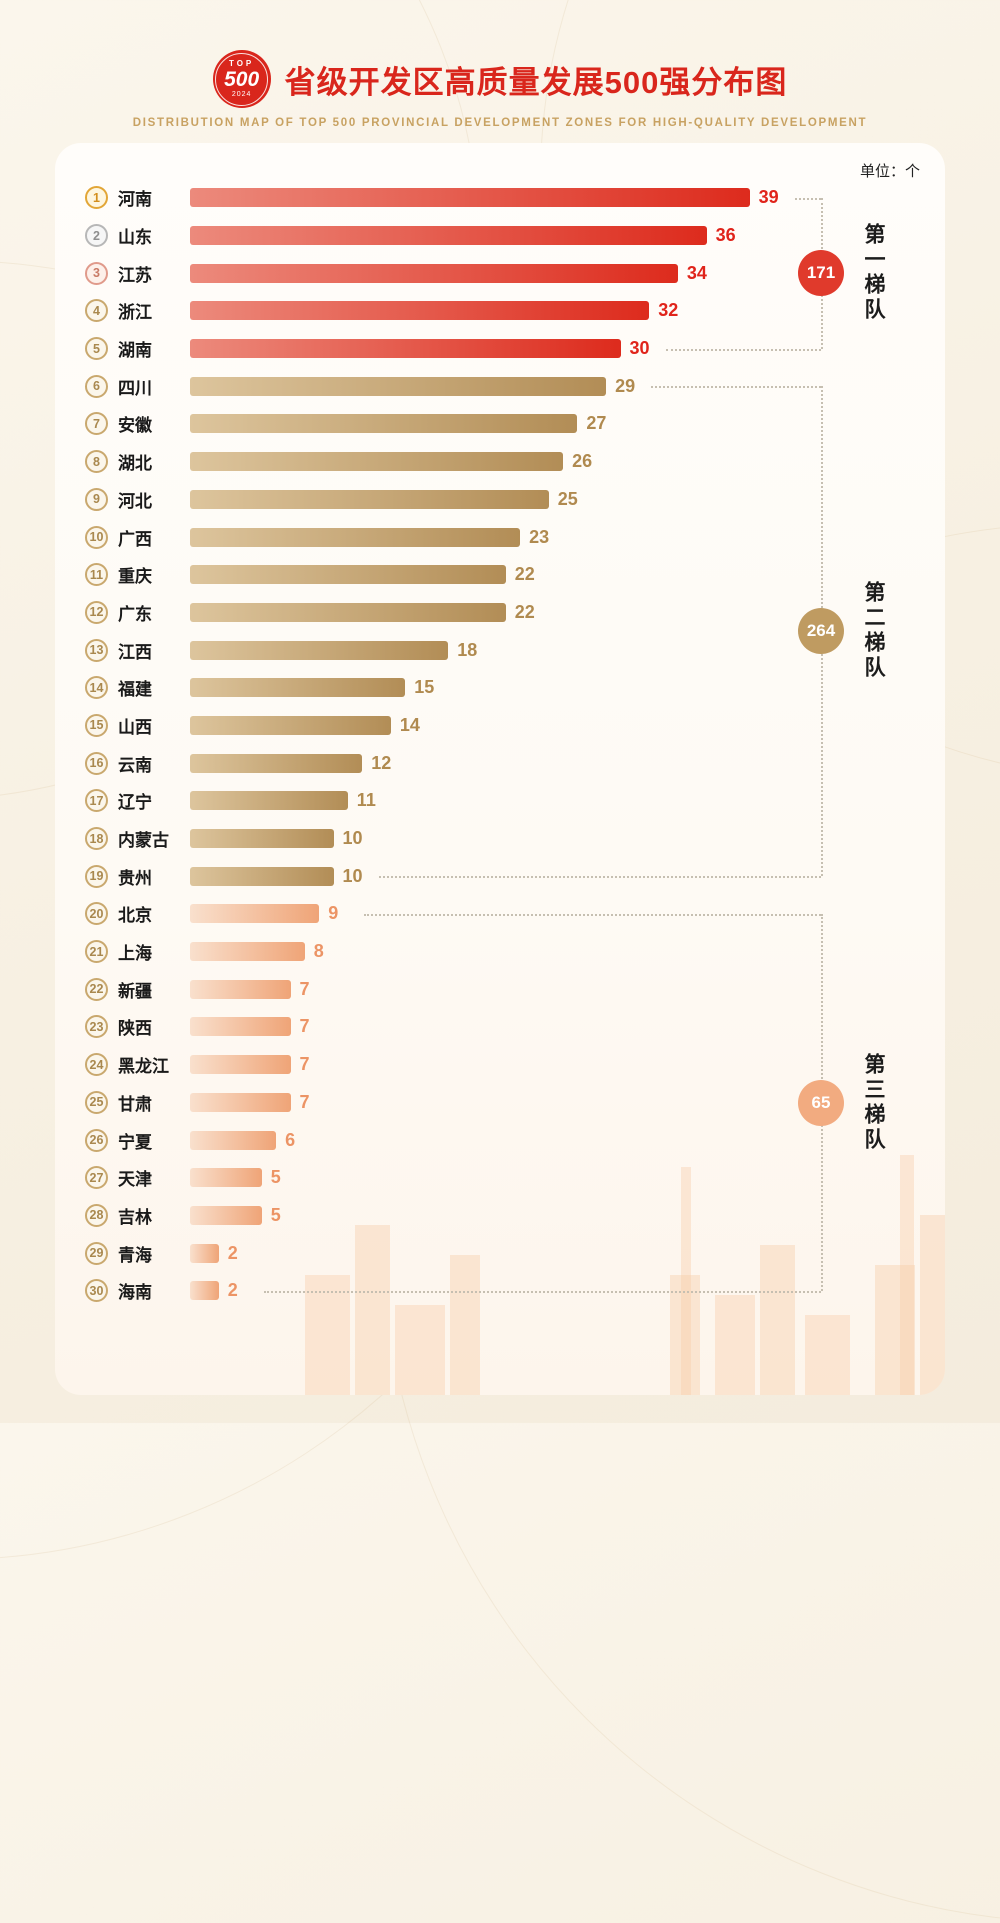  I want to click on province-label: 浙江, so click(135, 313).